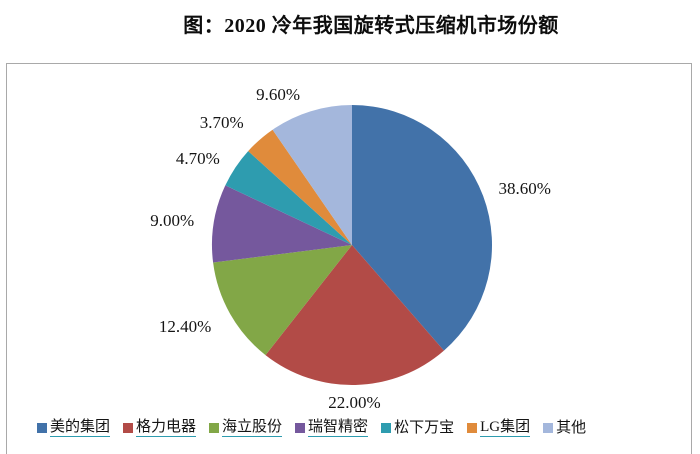  What do you see at coordinates (338, 428) in the screenshot?
I see `legend-label-瑞智精密: 瑞智精密` at bounding box center [338, 428].